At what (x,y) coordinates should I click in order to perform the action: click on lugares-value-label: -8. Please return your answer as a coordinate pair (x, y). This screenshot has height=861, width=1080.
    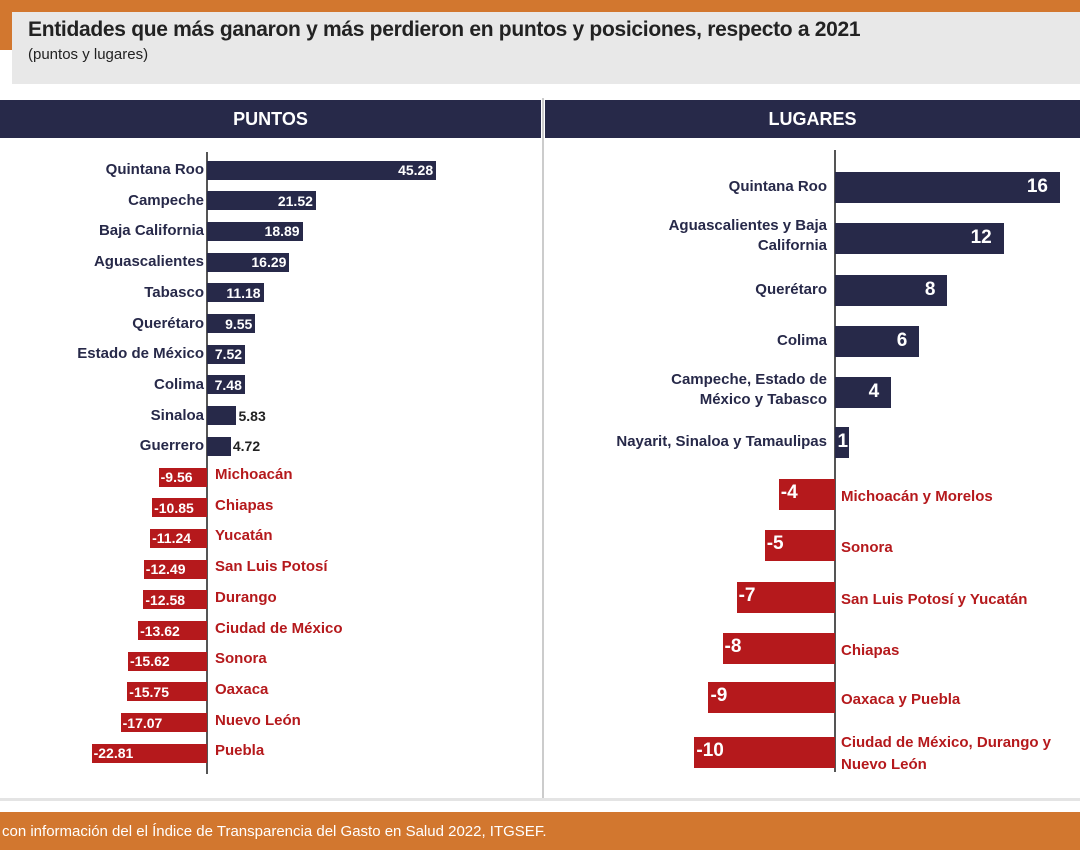
    Looking at the image, I should click on (733, 646).